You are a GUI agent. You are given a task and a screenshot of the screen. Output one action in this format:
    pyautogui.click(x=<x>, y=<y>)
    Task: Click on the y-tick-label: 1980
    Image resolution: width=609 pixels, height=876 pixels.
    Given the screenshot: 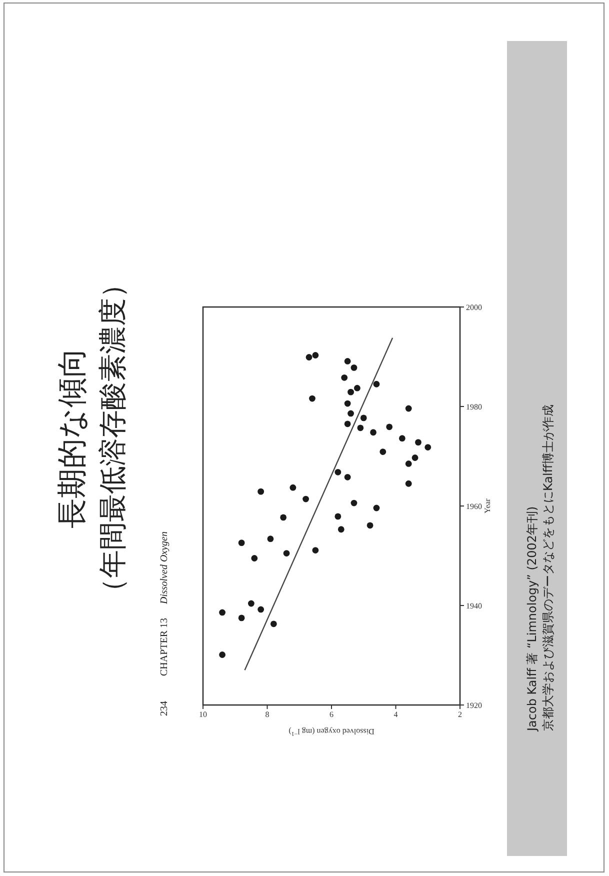 What is the action you would take?
    pyautogui.click(x=474, y=406)
    